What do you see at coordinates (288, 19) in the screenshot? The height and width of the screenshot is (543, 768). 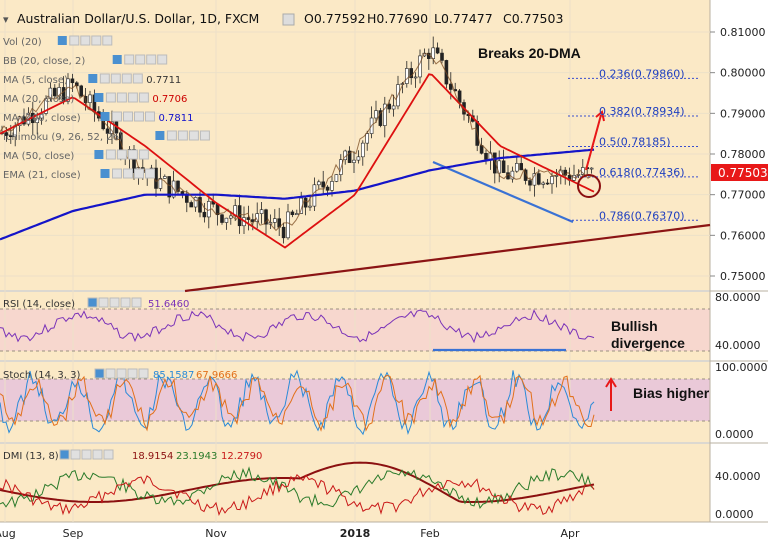 I see `header-settings-icon` at bounding box center [288, 19].